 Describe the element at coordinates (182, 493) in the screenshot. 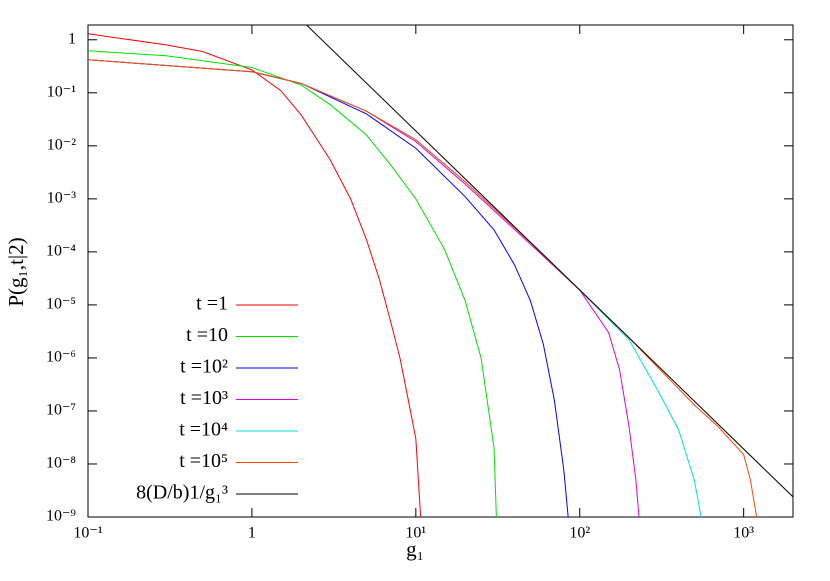

I see `legend-label: 8(D/b)1/g₁³` at that location.